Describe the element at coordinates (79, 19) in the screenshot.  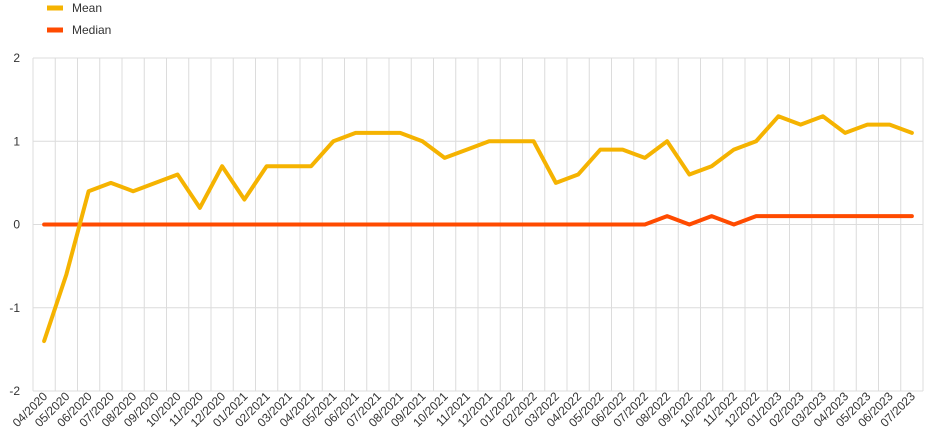
I see `legend: Mean Median` at that location.